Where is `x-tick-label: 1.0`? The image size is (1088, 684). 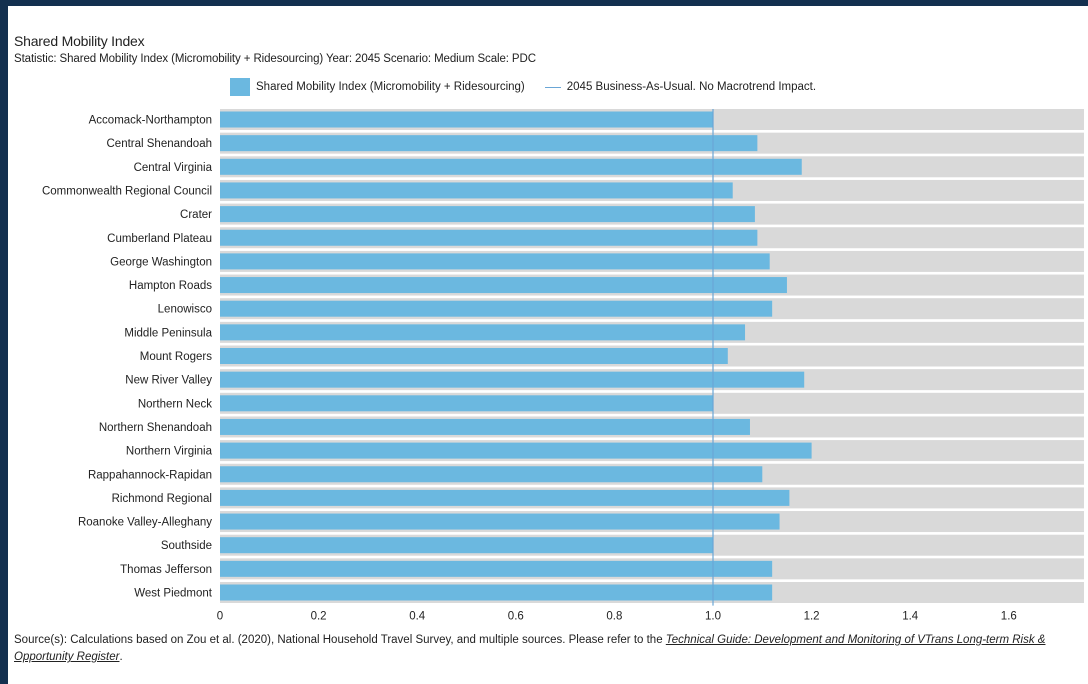
x-tick-label: 1.0 is located at coordinates (713, 617).